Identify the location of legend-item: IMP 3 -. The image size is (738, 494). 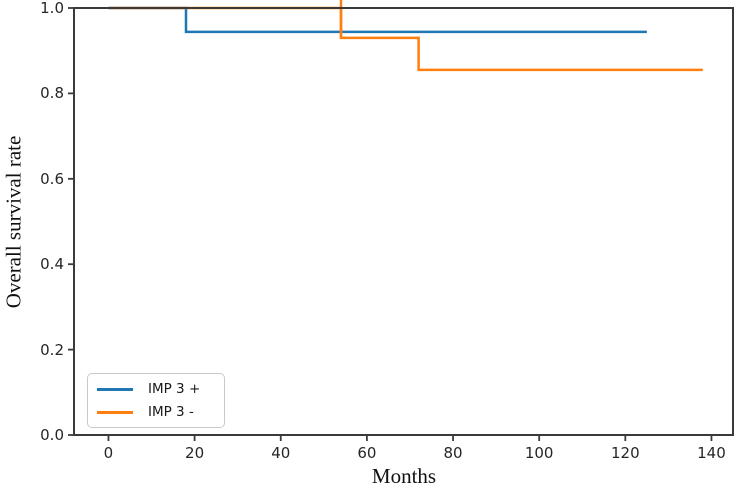
(155, 412).